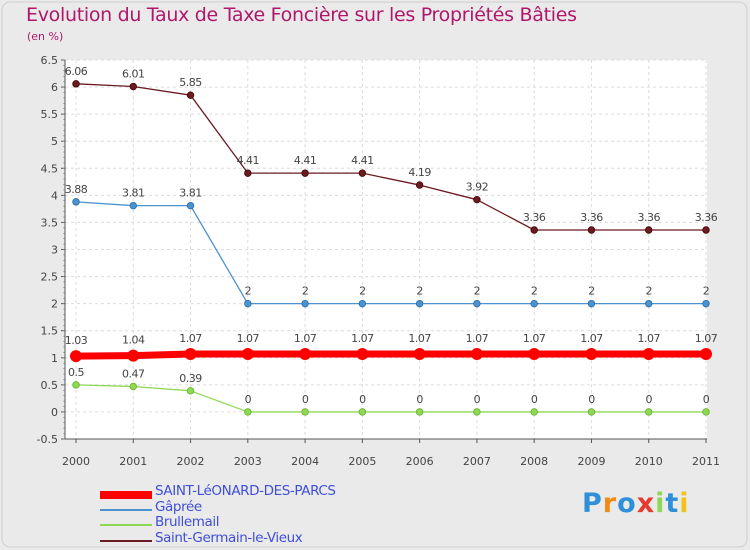 The height and width of the screenshot is (550, 750). Describe the element at coordinates (54, 304) in the screenshot. I see `y-tick-label: 2` at that location.